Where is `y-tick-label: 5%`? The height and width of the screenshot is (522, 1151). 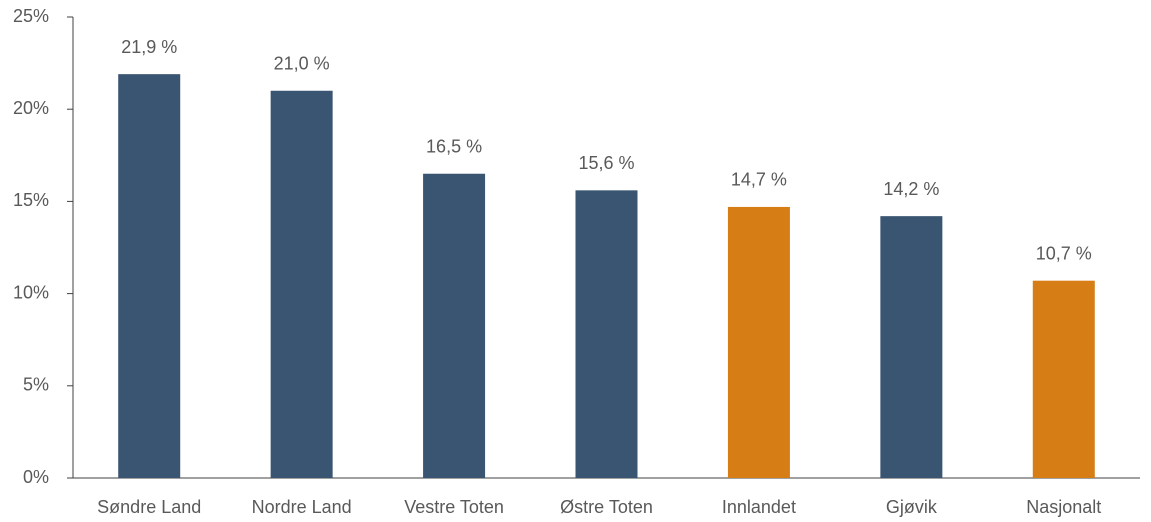
y-tick-label: 5% is located at coordinates (36, 385).